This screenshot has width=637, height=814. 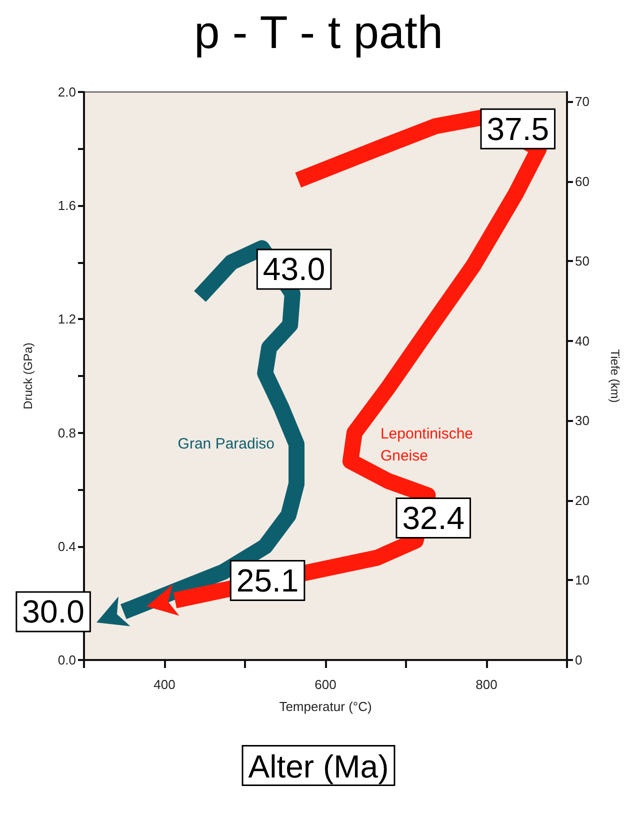 I want to click on y-axis-title: Druck (GPa), so click(x=28, y=376).